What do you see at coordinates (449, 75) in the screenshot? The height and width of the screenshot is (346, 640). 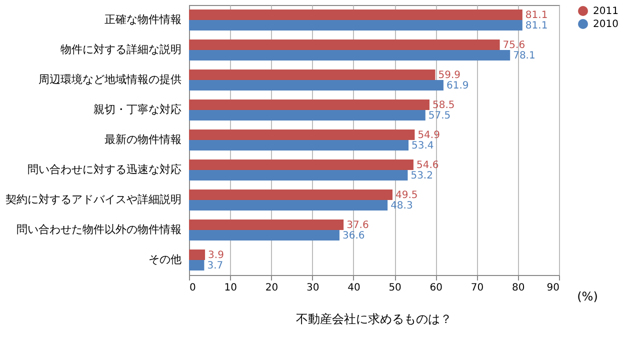 I see `data-label: 59.9` at bounding box center [449, 75].